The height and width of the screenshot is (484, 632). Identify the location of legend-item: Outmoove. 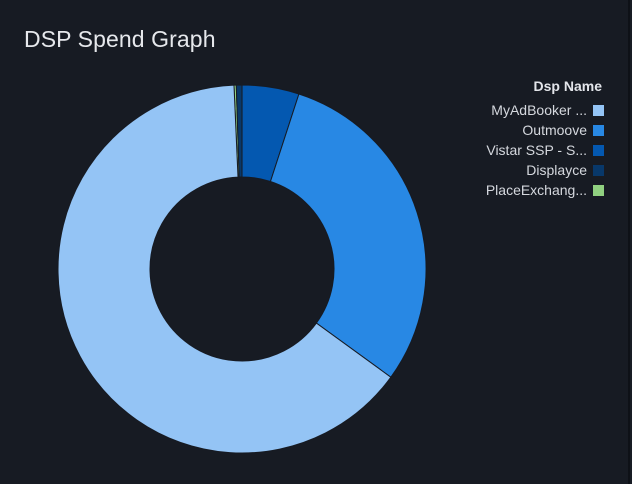
(545, 130).